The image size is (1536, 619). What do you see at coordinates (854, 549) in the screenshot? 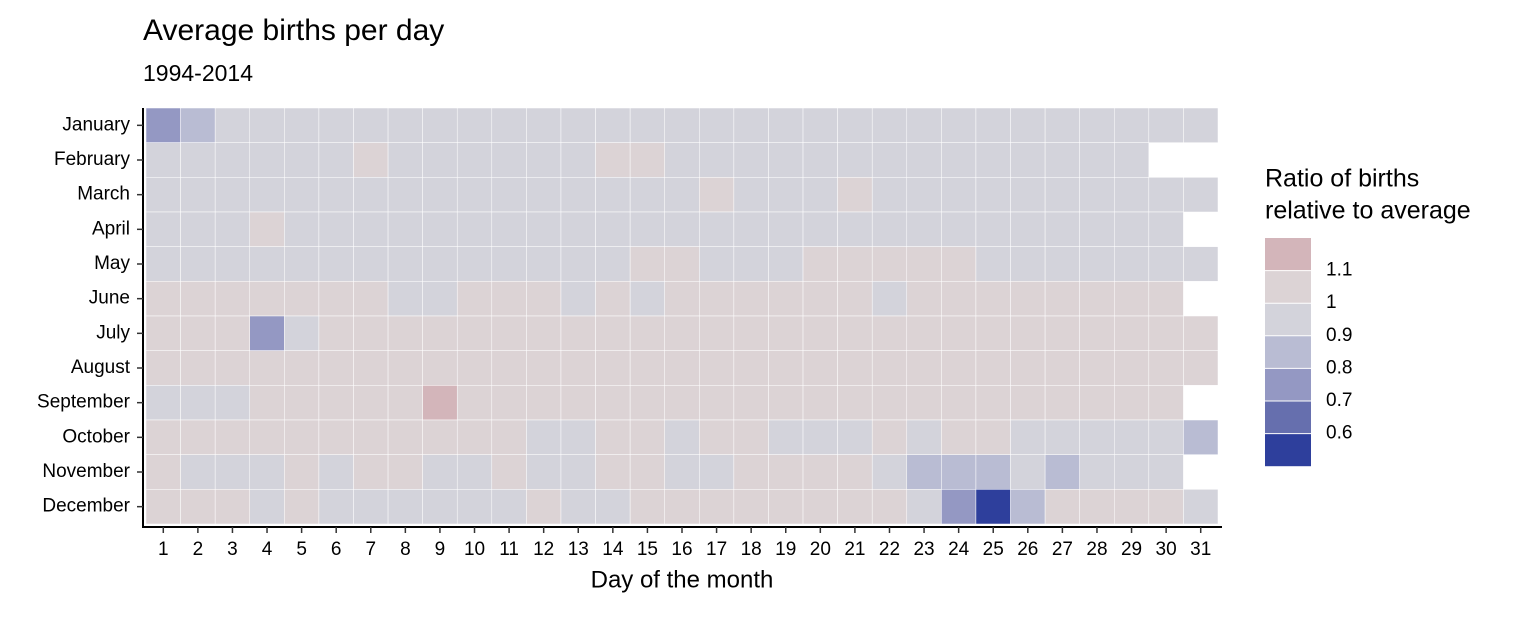
I see `x-tick-label: 21` at bounding box center [854, 549].